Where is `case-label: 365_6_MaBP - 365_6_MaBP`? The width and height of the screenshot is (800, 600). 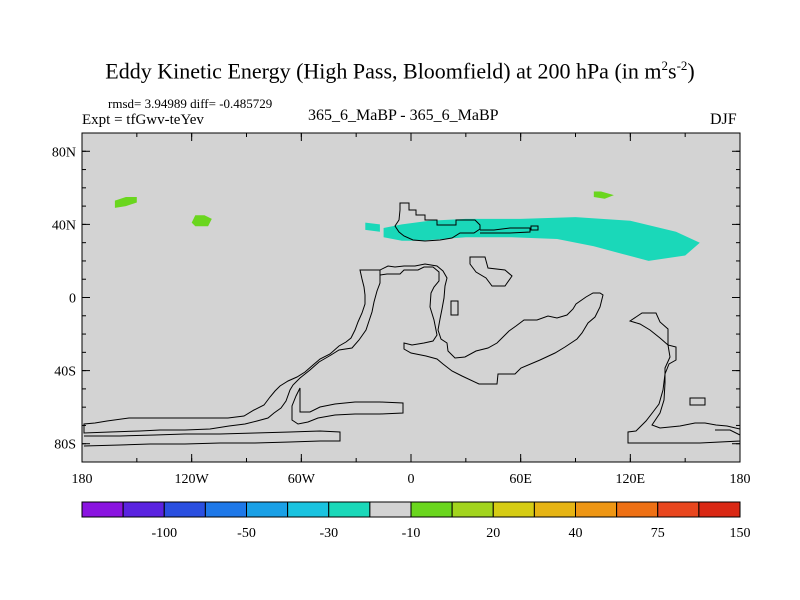 case-label: 365_6_MaBP - 365_6_MaBP is located at coordinates (403, 115).